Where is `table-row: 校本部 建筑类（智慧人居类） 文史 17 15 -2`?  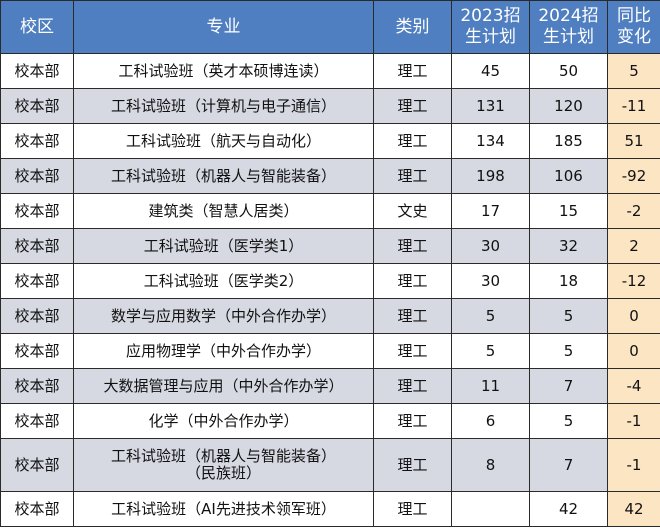 table-row: 校本部 建筑类（智慧人居类） 文史 17 15 -2 is located at coordinates (330, 211).